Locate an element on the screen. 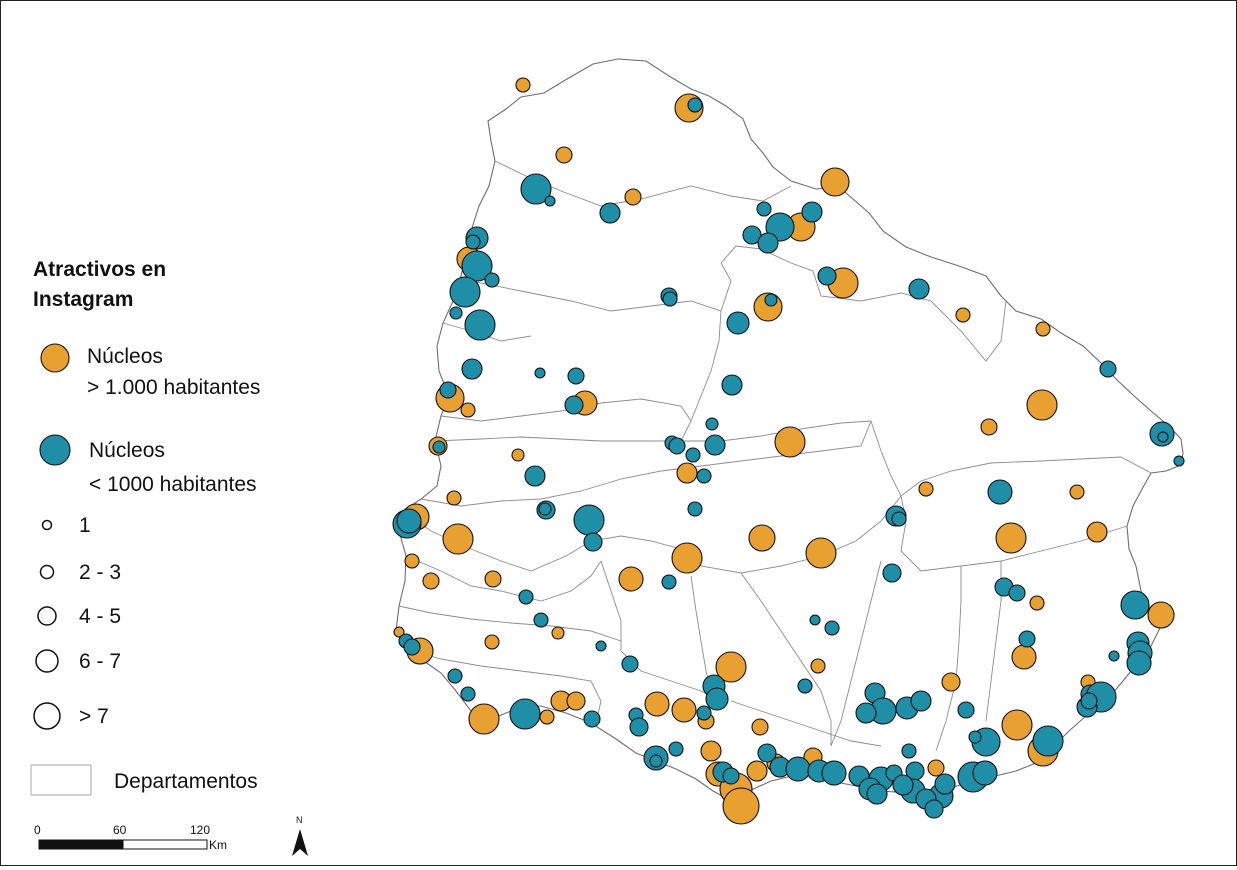 The height and width of the screenshot is (870, 1237). north-arrow-icon: N is located at coordinates (300, 835).